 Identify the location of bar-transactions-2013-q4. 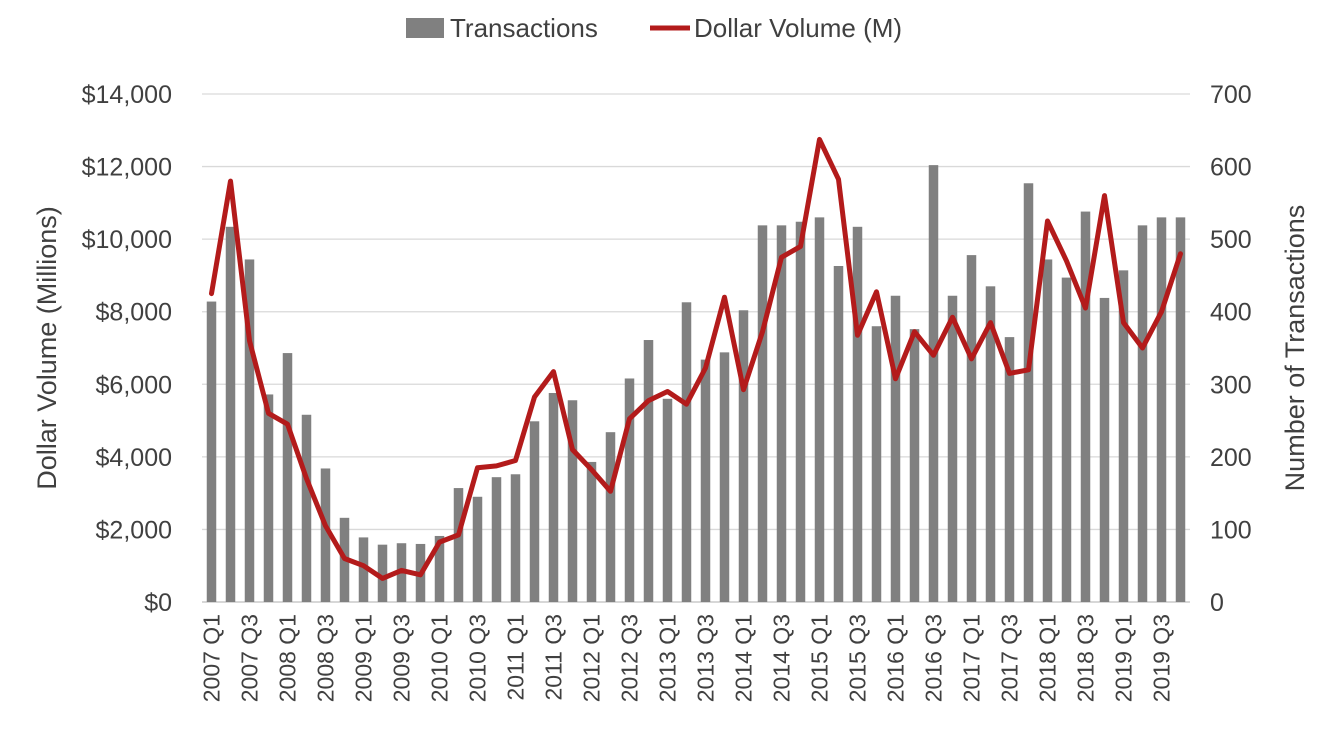
(724, 477).